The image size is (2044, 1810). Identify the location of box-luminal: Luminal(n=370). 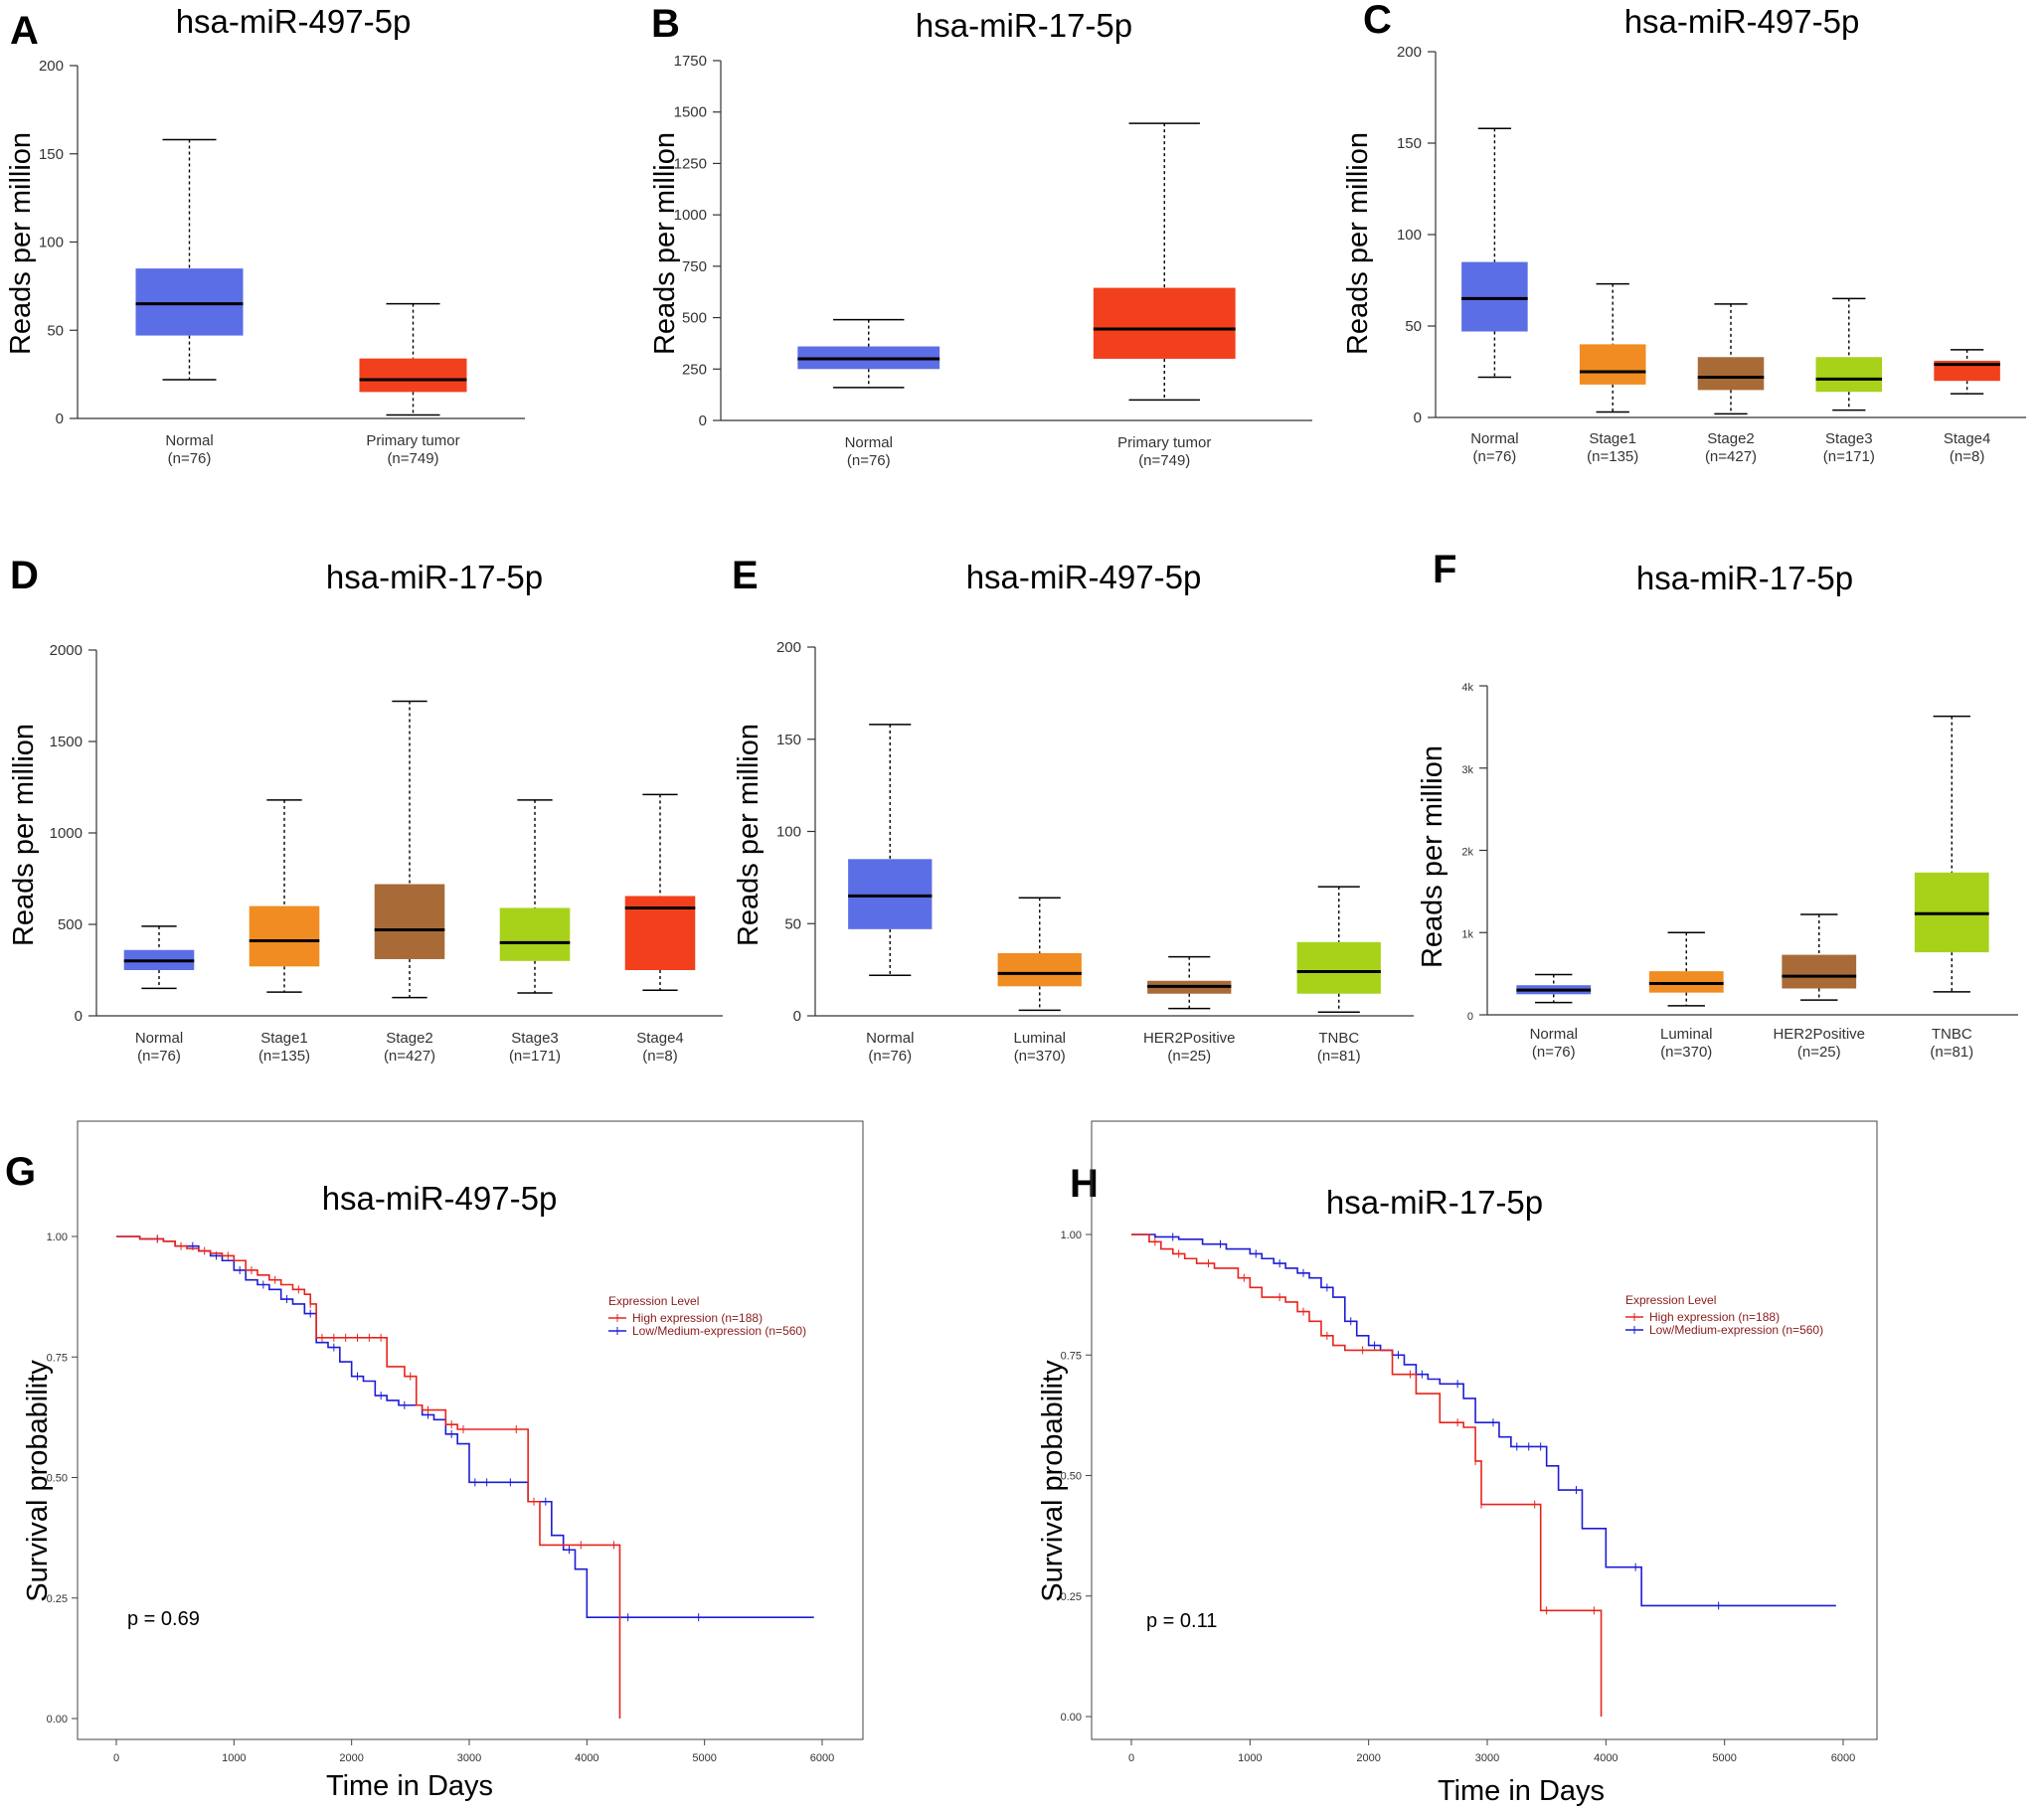
(1686, 996).